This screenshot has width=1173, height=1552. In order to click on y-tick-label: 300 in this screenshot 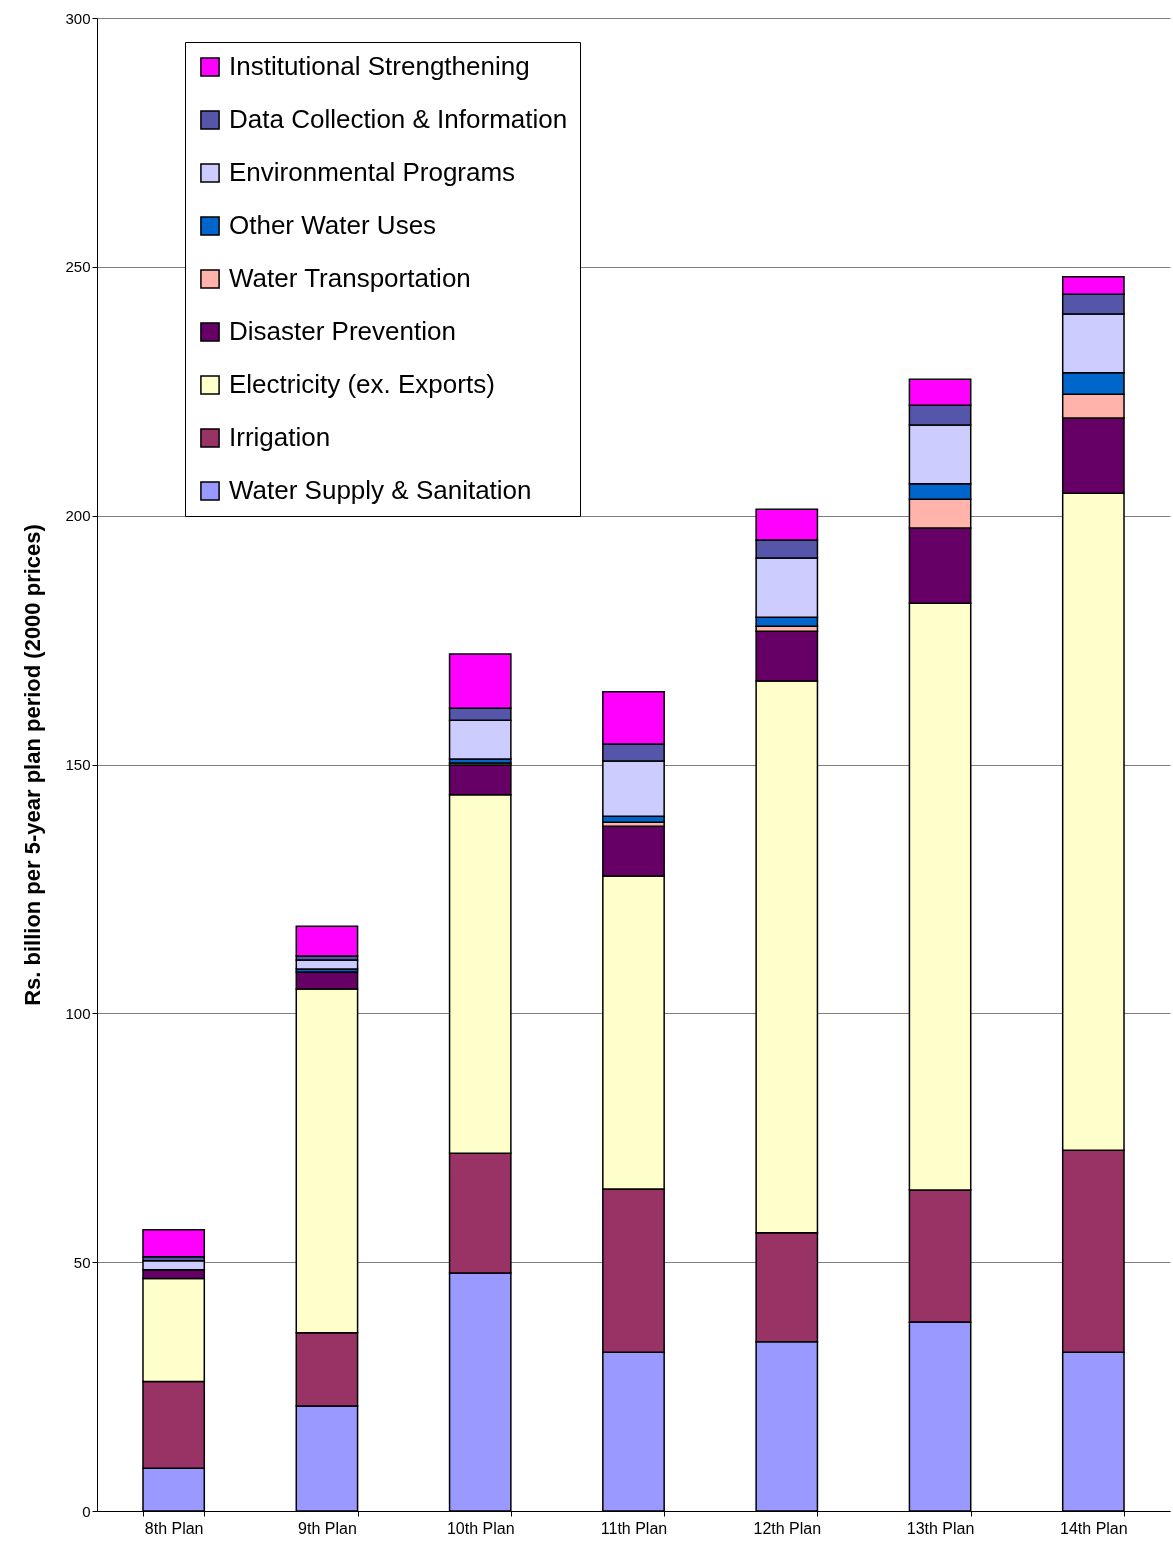, I will do `click(78, 18)`.